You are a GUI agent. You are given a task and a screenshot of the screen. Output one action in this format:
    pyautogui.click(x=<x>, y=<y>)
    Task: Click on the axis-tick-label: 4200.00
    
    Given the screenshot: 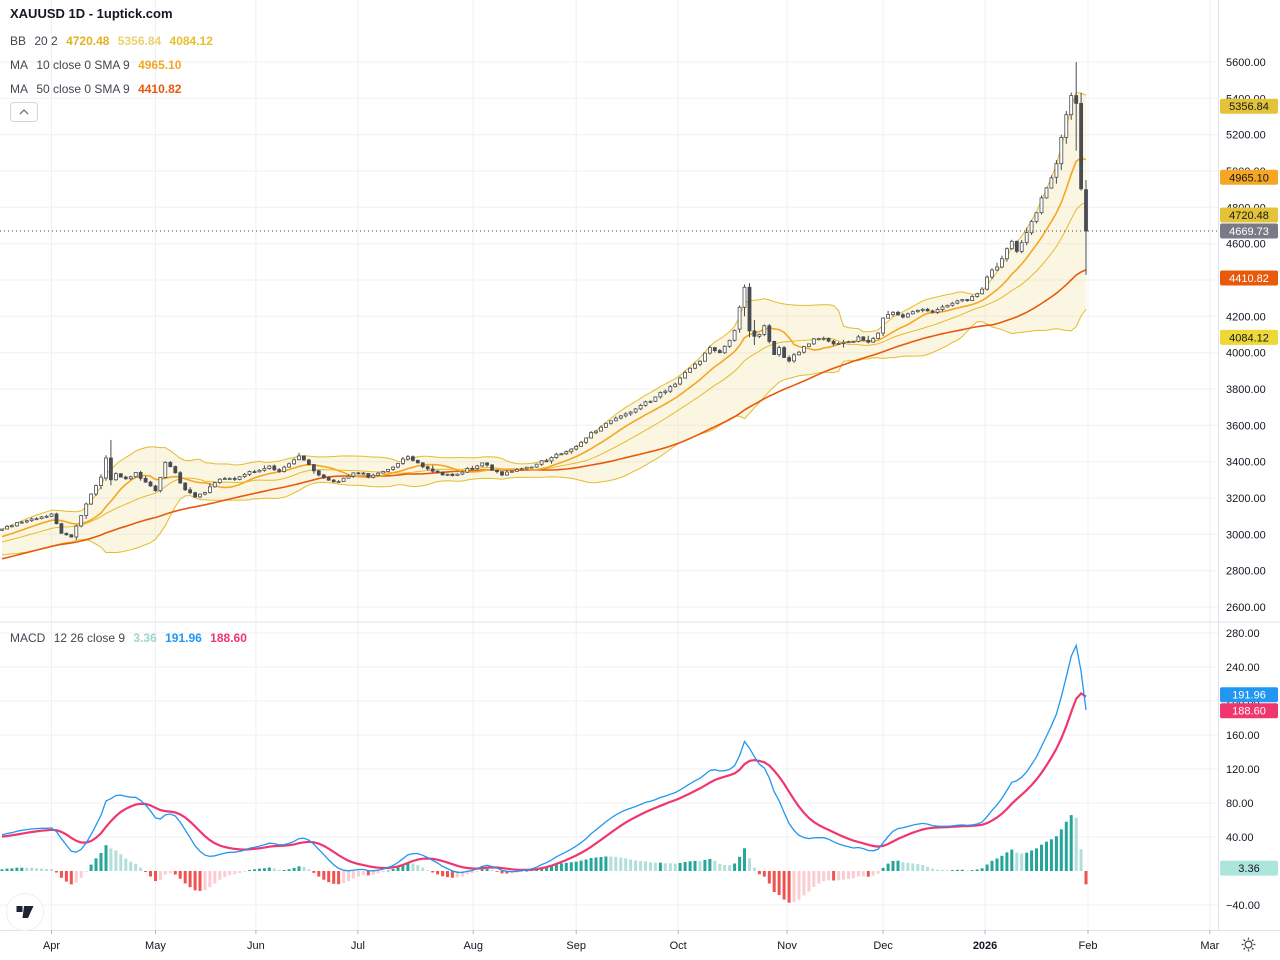 What is the action you would take?
    pyautogui.click(x=1246, y=317)
    